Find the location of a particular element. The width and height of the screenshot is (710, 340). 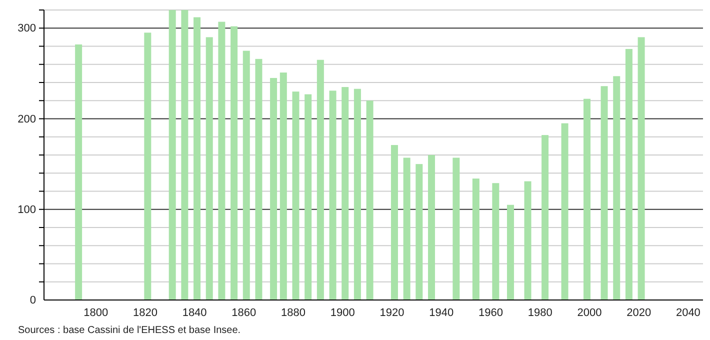

x-tick-label: 1920 is located at coordinates (392, 312).